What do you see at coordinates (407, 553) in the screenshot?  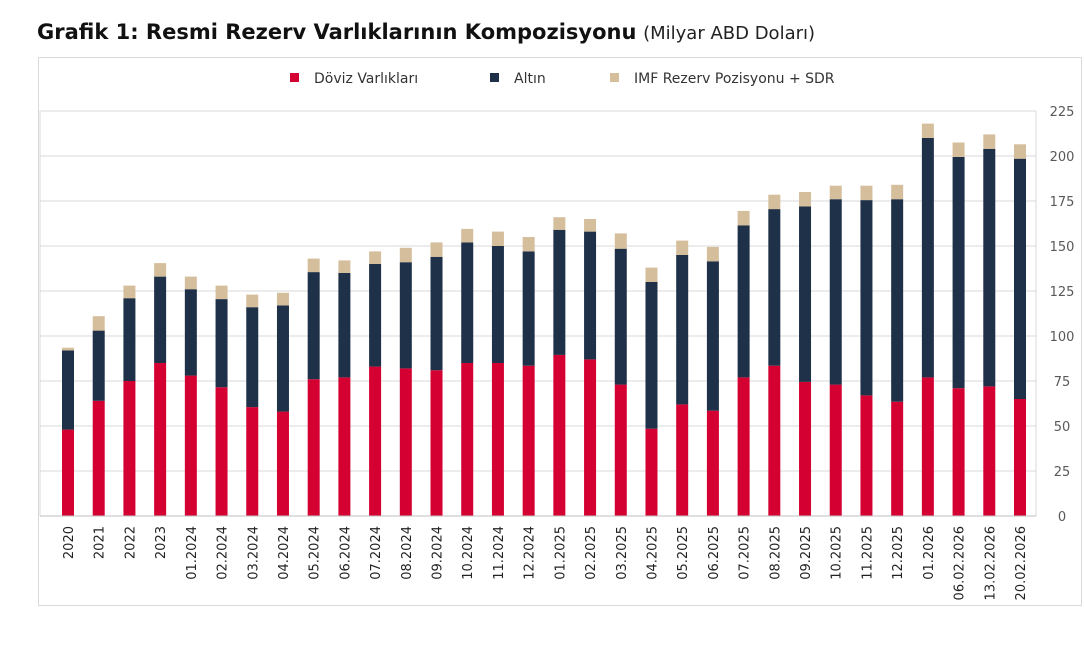 I see `x-tick-label: 08.2024` at bounding box center [407, 553].